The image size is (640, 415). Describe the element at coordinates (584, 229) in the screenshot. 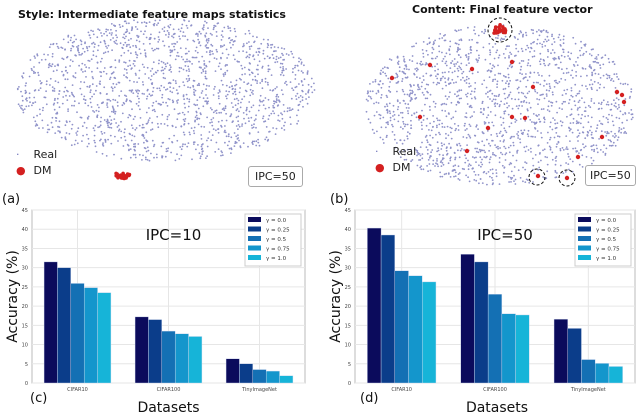

I see `legend-swatch` at that location.